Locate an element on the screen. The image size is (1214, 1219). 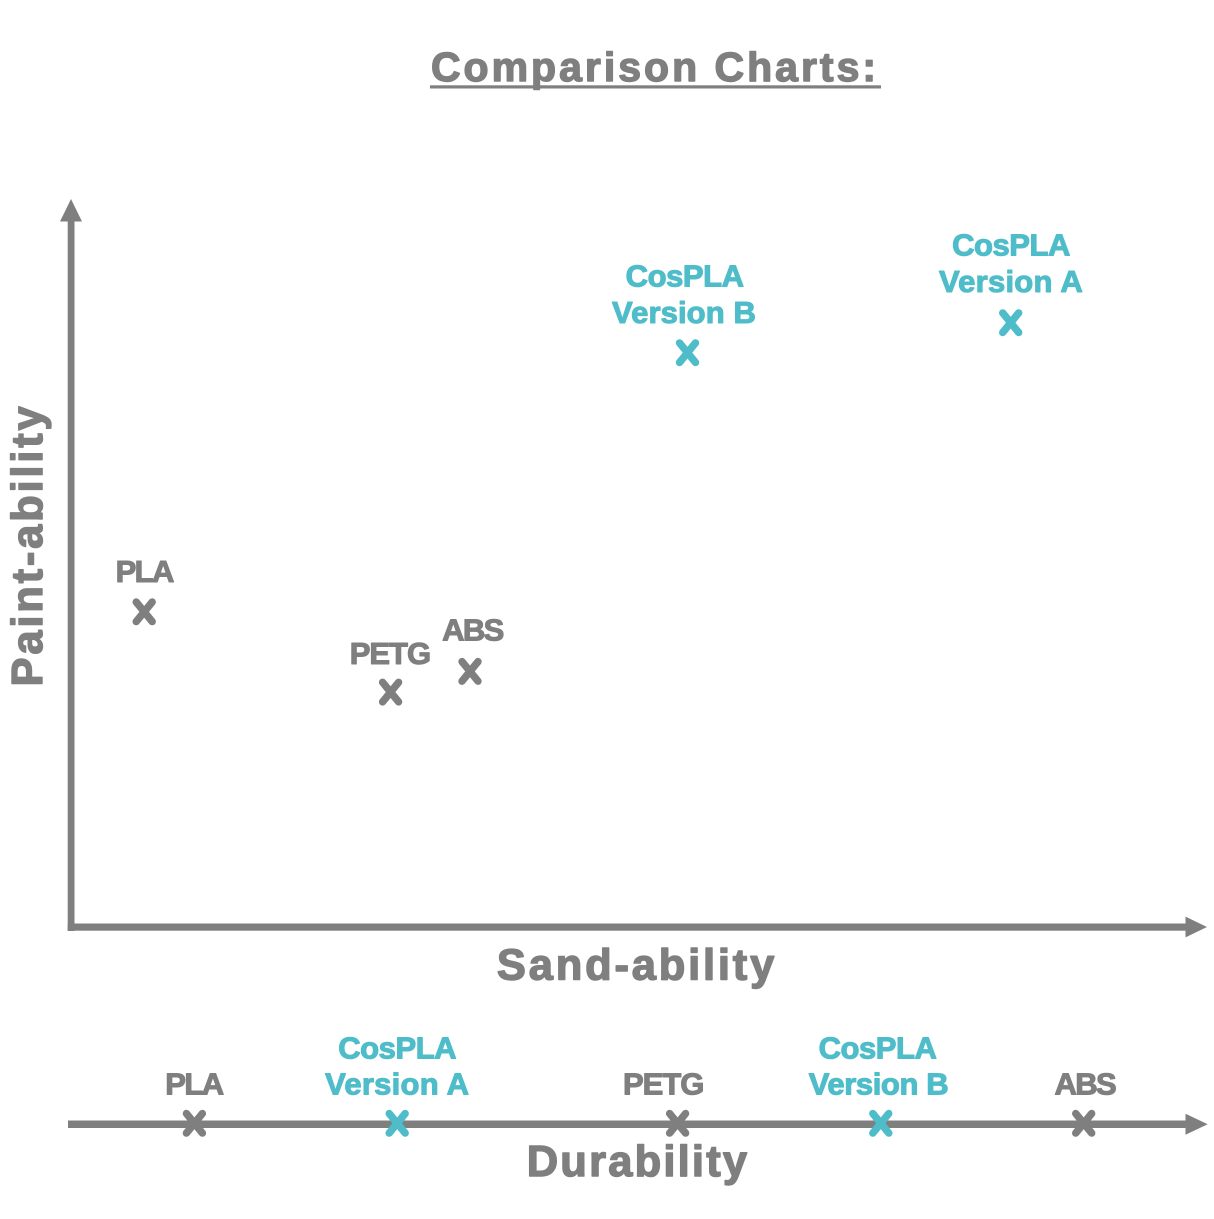
svg-text: Comparison Charts: is located at coordinates (655, 67).